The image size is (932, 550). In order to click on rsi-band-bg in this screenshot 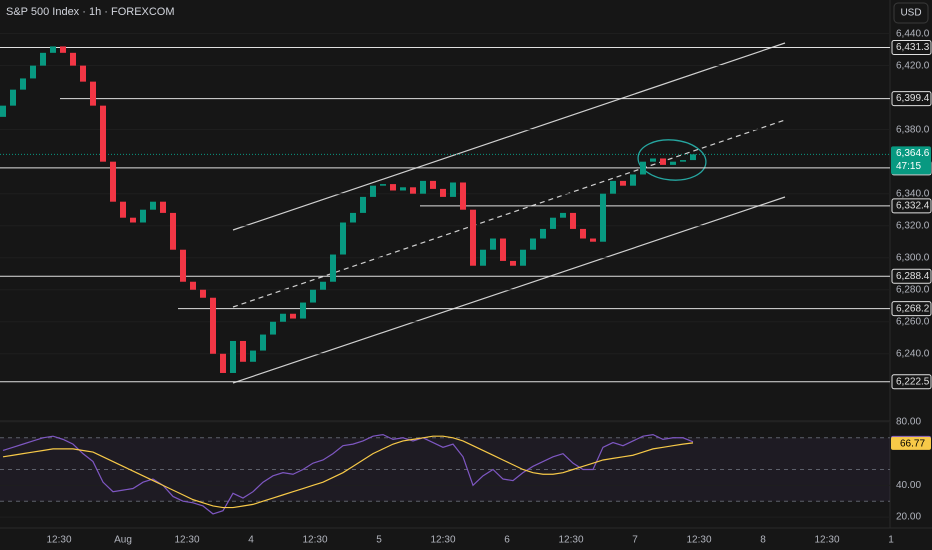, I will do `click(445, 469)`.